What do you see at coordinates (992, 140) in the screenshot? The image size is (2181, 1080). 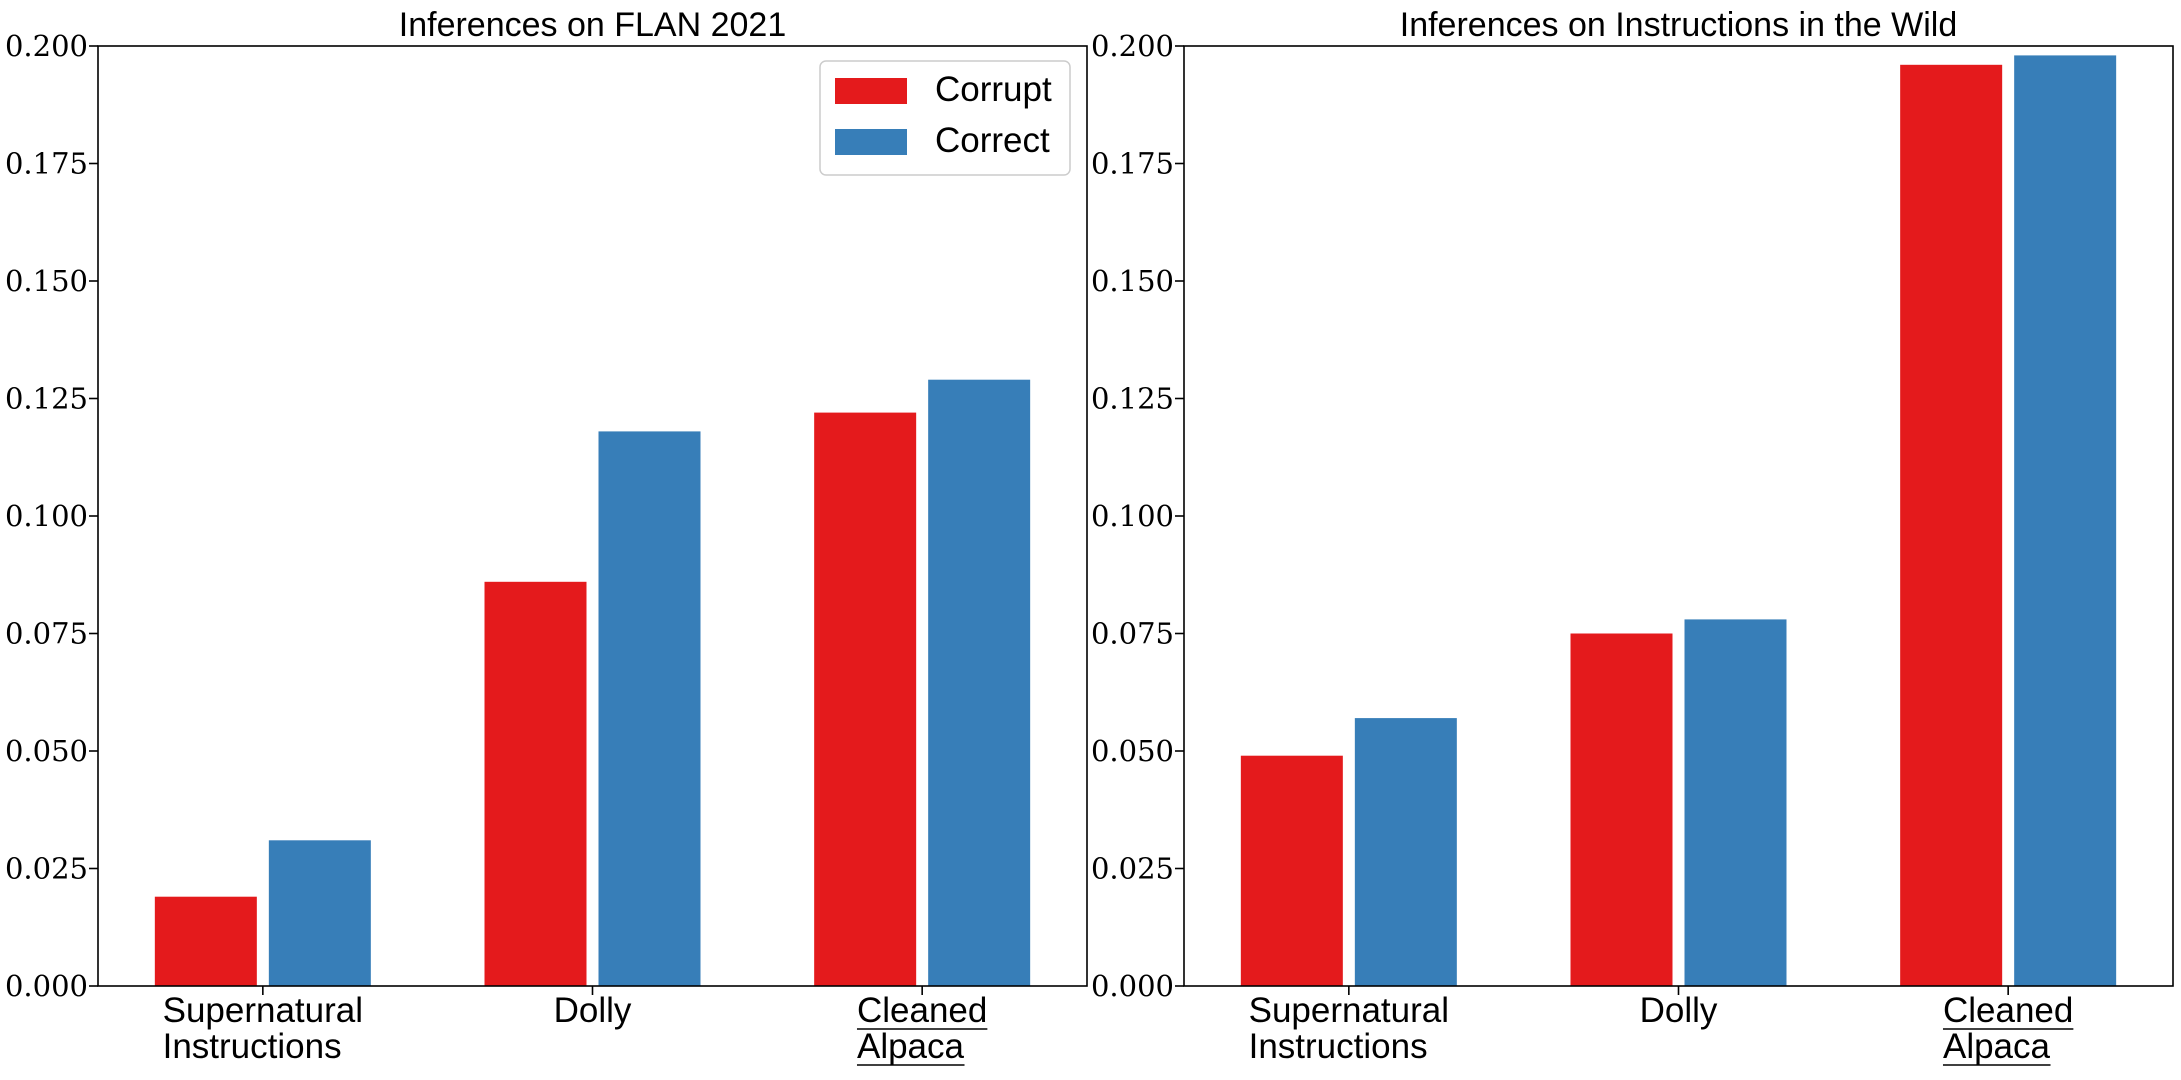 I see `legend-label-correct: Correct` at bounding box center [992, 140].